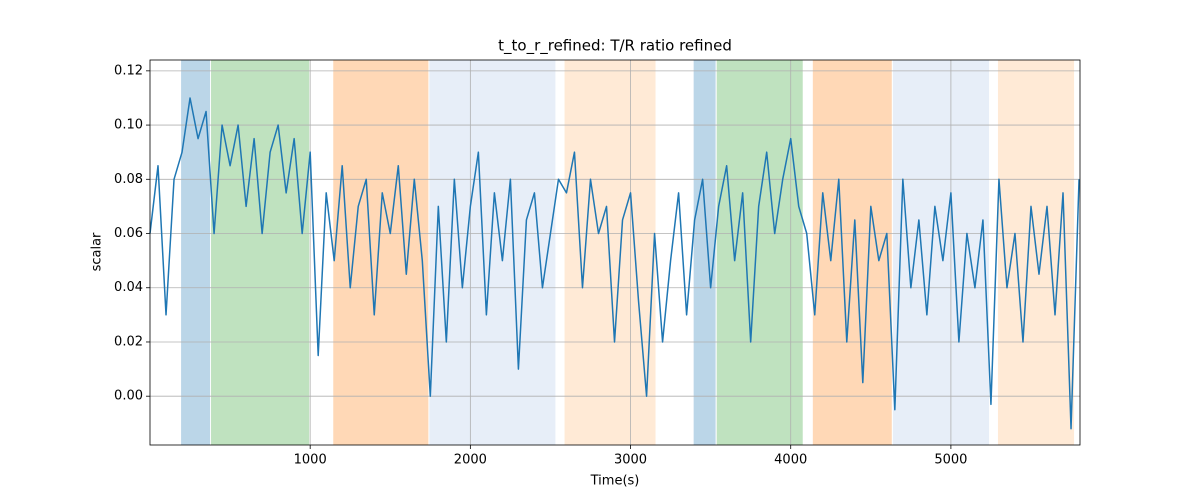 The width and height of the screenshot is (1200, 500). What do you see at coordinates (615, 46) in the screenshot?
I see `chart-title: t_to_r_refined: T/R ratio refined` at bounding box center [615, 46].